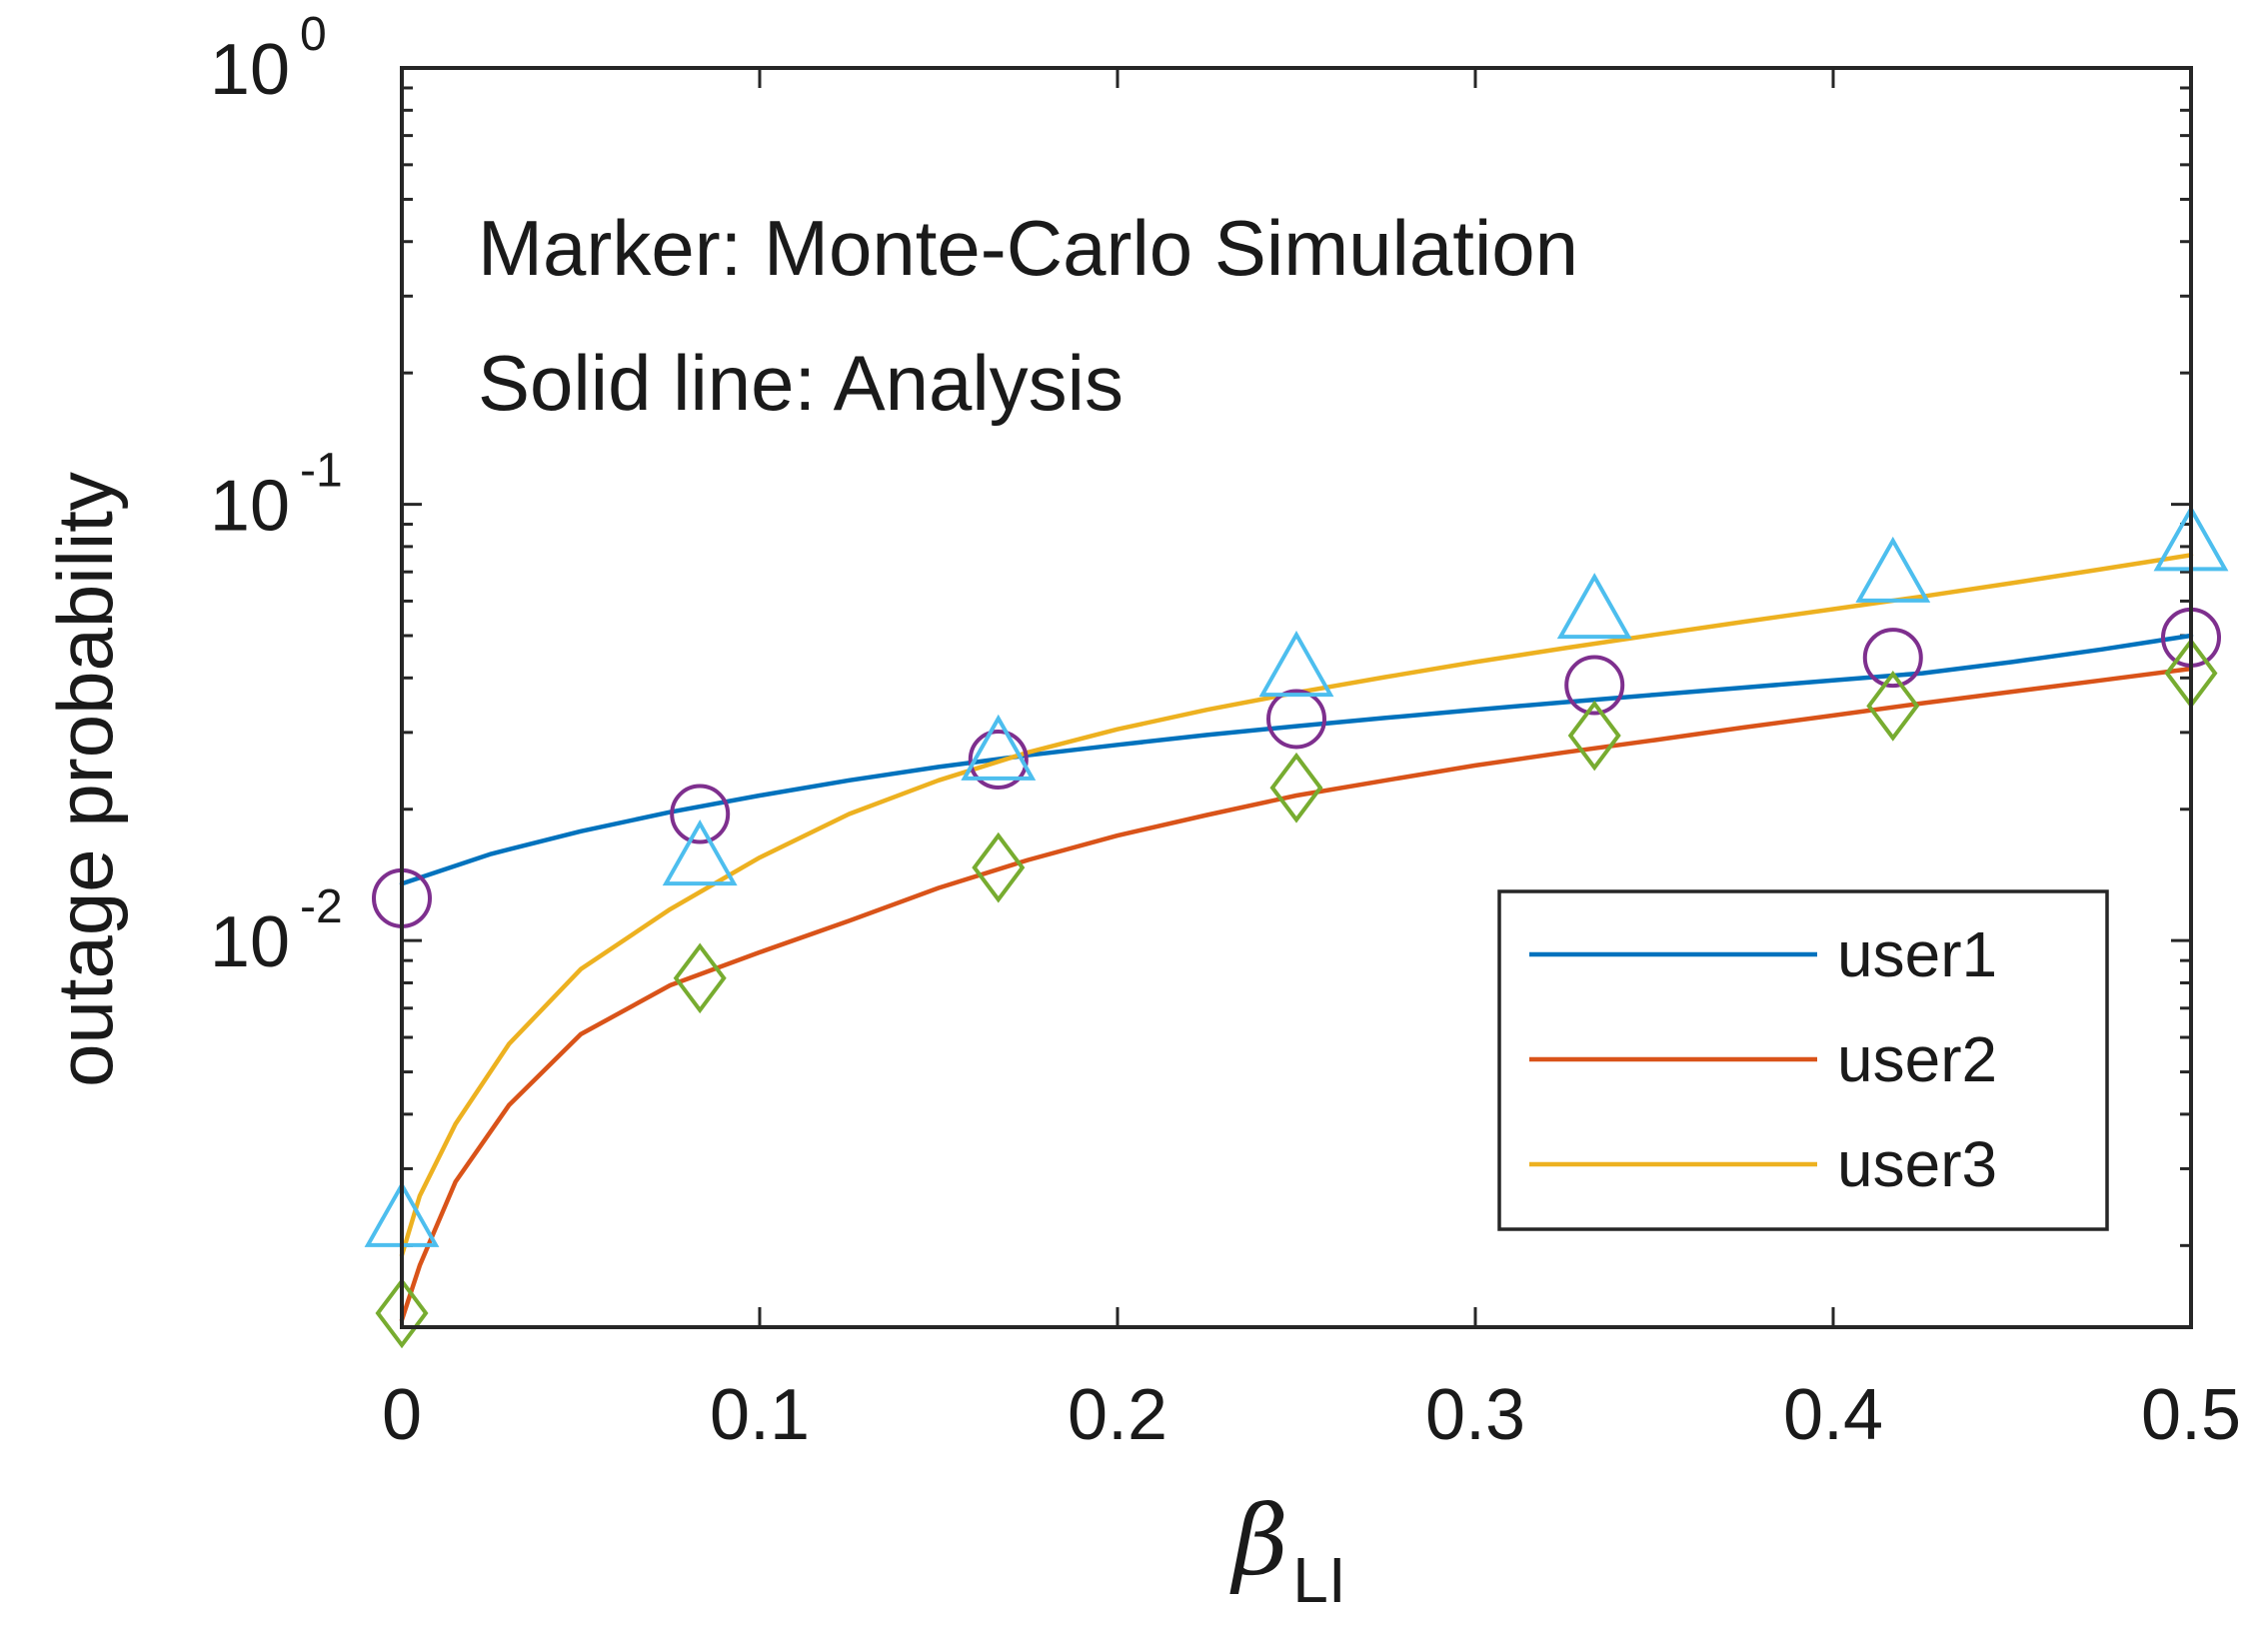 The height and width of the screenshot is (1633, 2268). Describe the element at coordinates (1259, 1541) in the screenshot. I see `x-axis-symbol: β` at that location.